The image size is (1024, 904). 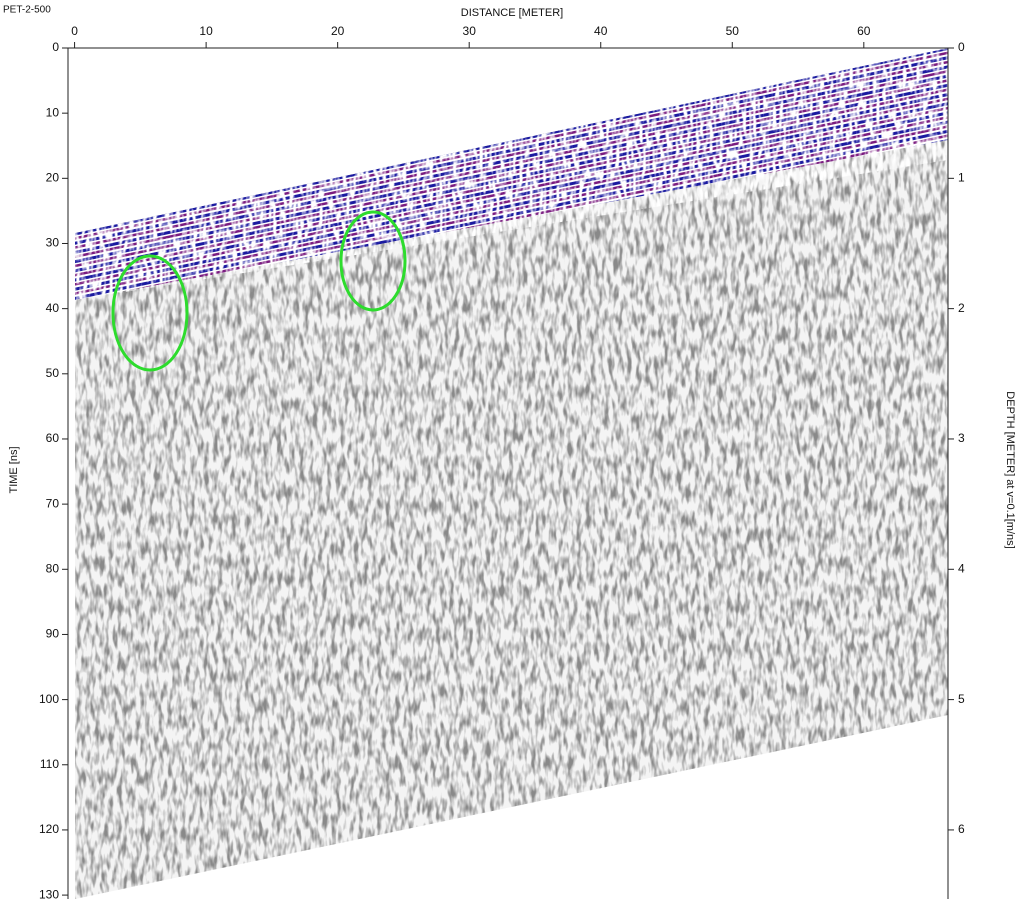 I want to click on y-tick-label: 50, so click(x=53, y=373).